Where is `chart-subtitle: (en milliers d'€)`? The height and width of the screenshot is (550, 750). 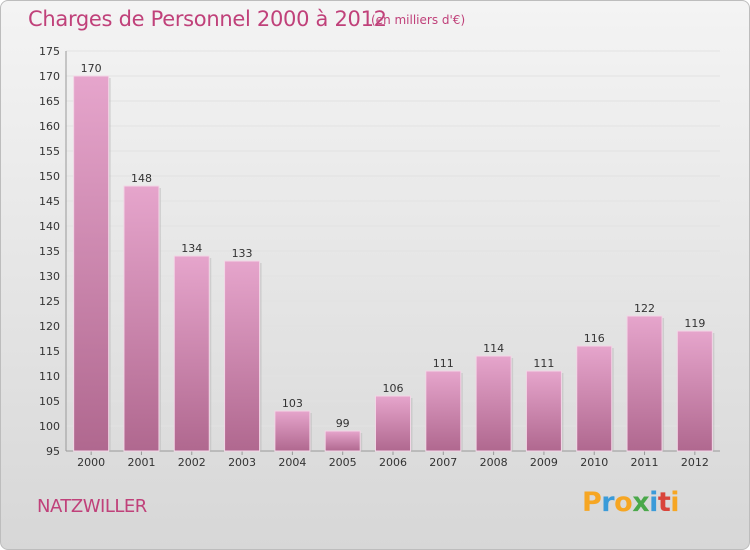
chart-subtitle: (en milliers d'€) is located at coordinates (418, 20).